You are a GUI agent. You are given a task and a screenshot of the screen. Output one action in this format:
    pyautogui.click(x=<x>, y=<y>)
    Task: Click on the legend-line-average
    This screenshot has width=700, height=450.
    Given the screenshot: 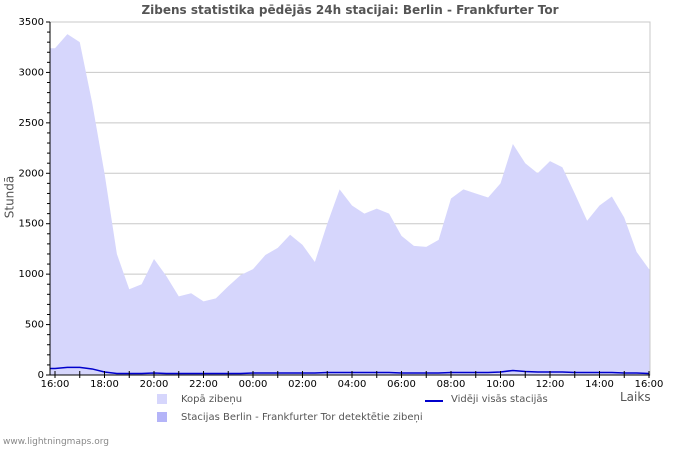 What is the action you would take?
    pyautogui.click(x=434, y=401)
    